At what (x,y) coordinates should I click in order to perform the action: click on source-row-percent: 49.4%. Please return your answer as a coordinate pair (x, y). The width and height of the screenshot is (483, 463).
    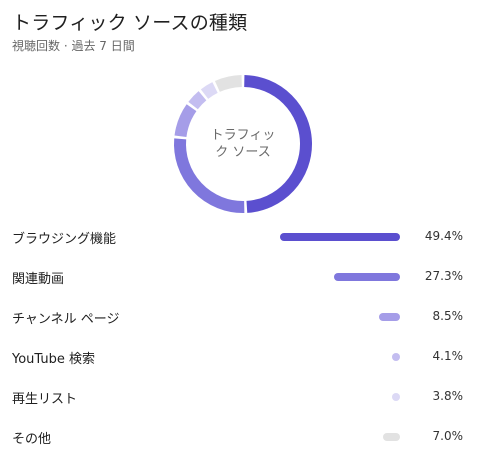
    Looking at the image, I should click on (443, 236).